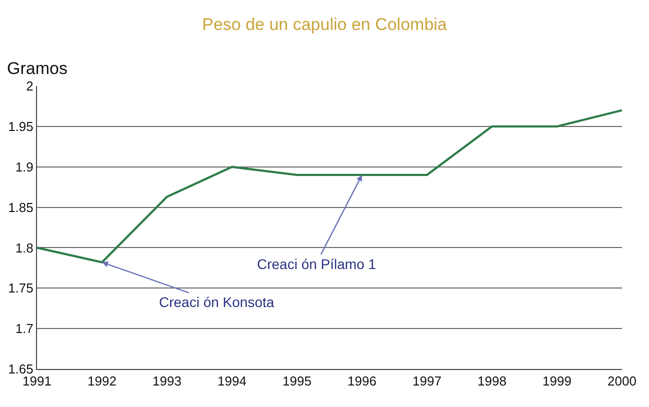 The image size is (649, 407). What do you see at coordinates (21, 288) in the screenshot?
I see `y-tick-label: 1.75` at bounding box center [21, 288].